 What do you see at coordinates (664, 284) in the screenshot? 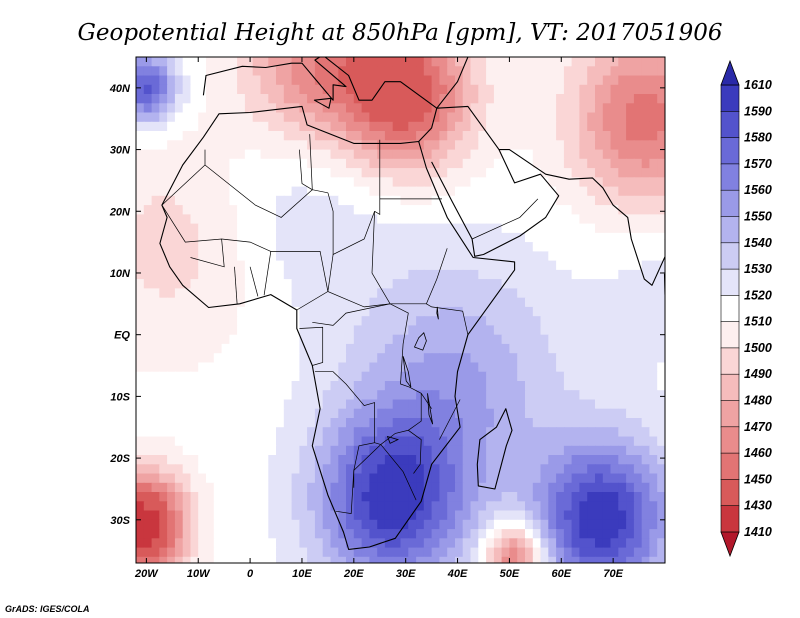
I see `coastline-sri-lanka` at bounding box center [664, 284].